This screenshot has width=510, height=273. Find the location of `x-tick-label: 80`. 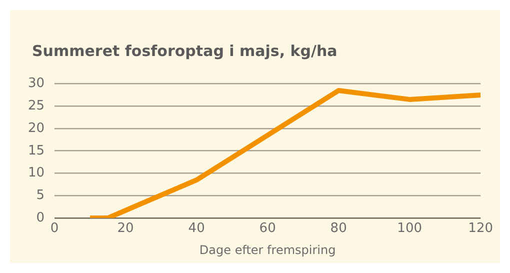

x-tick-label: 80 is located at coordinates (338, 228).